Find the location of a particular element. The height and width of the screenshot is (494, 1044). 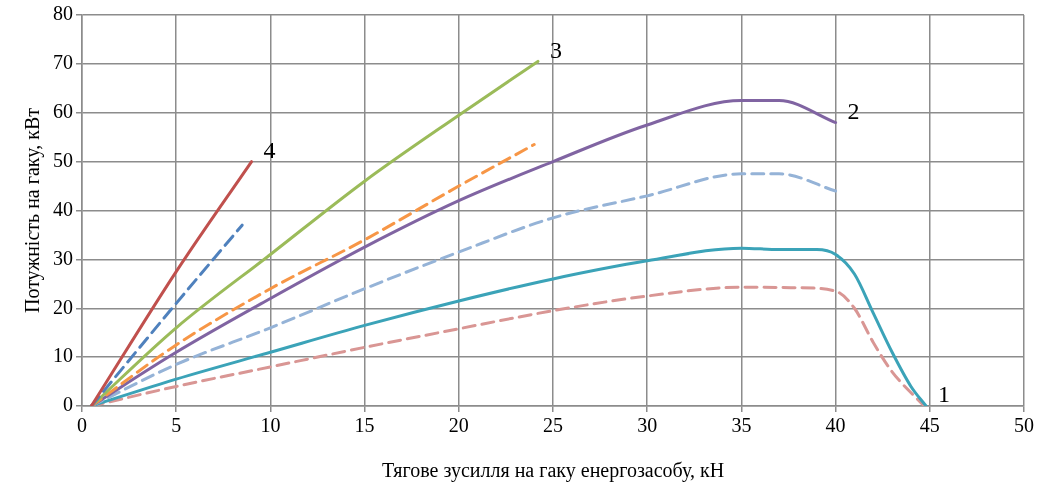

annotation: 3 is located at coordinates (555, 49).